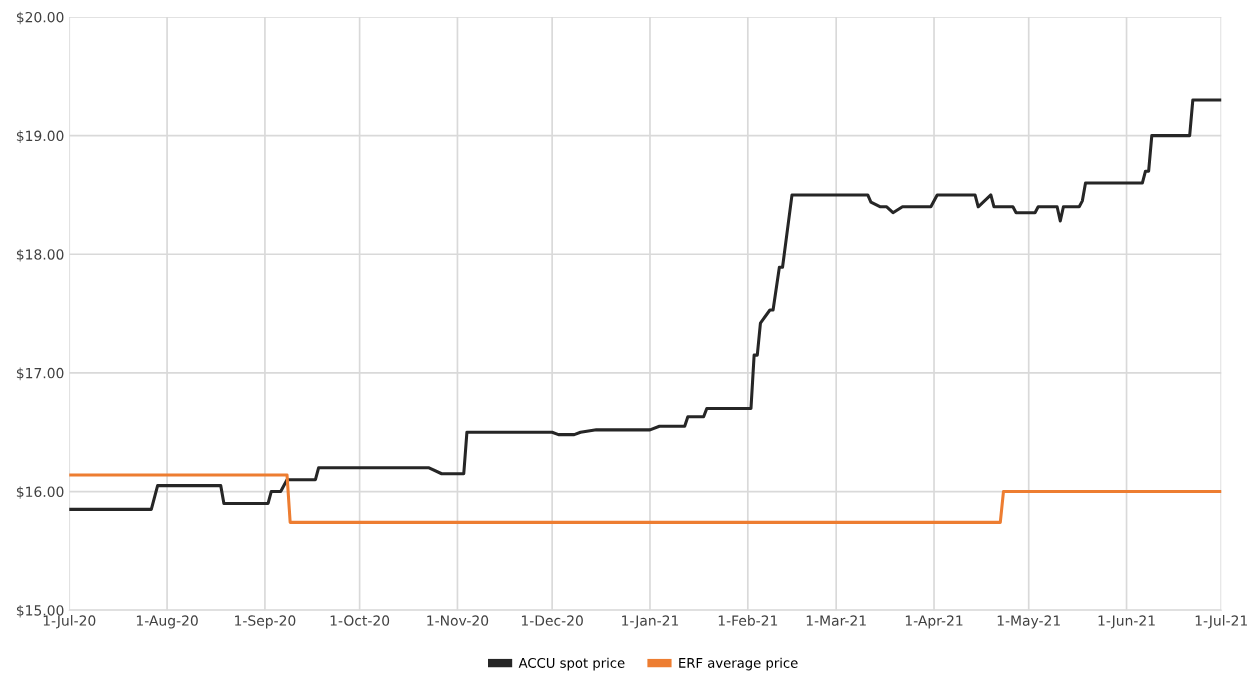 The height and width of the screenshot is (678, 1259). What do you see at coordinates (167, 622) in the screenshot?
I see `x-tick-label: 1-Aug-20` at bounding box center [167, 622].